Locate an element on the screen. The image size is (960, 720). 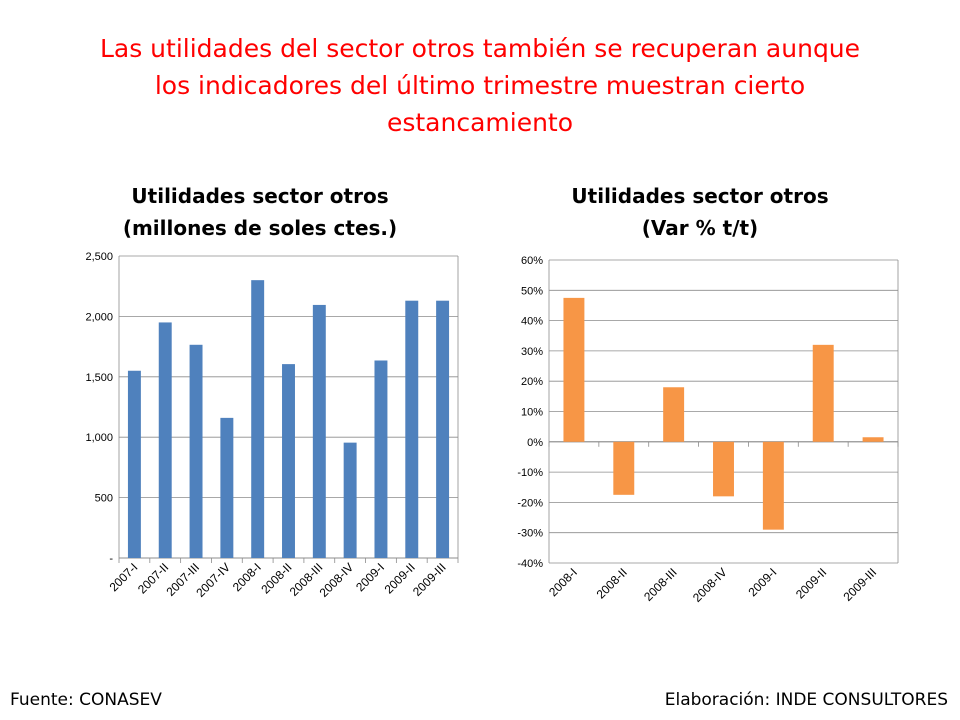
left-chart-title-line: (millones de soles ctes.) is located at coordinates (260, 228).